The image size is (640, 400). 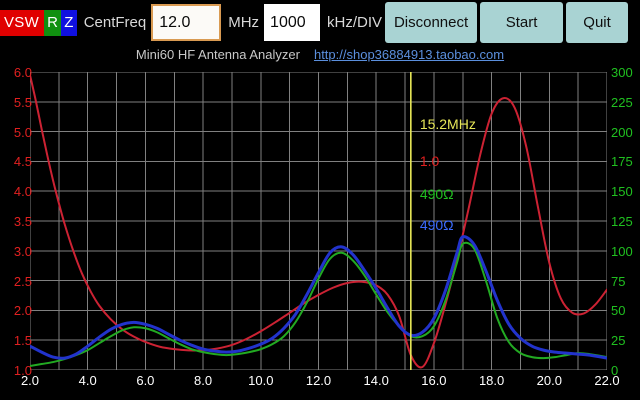 What do you see at coordinates (244, 22) in the screenshot?
I see `mhz-unit-label: MHz` at bounding box center [244, 22].